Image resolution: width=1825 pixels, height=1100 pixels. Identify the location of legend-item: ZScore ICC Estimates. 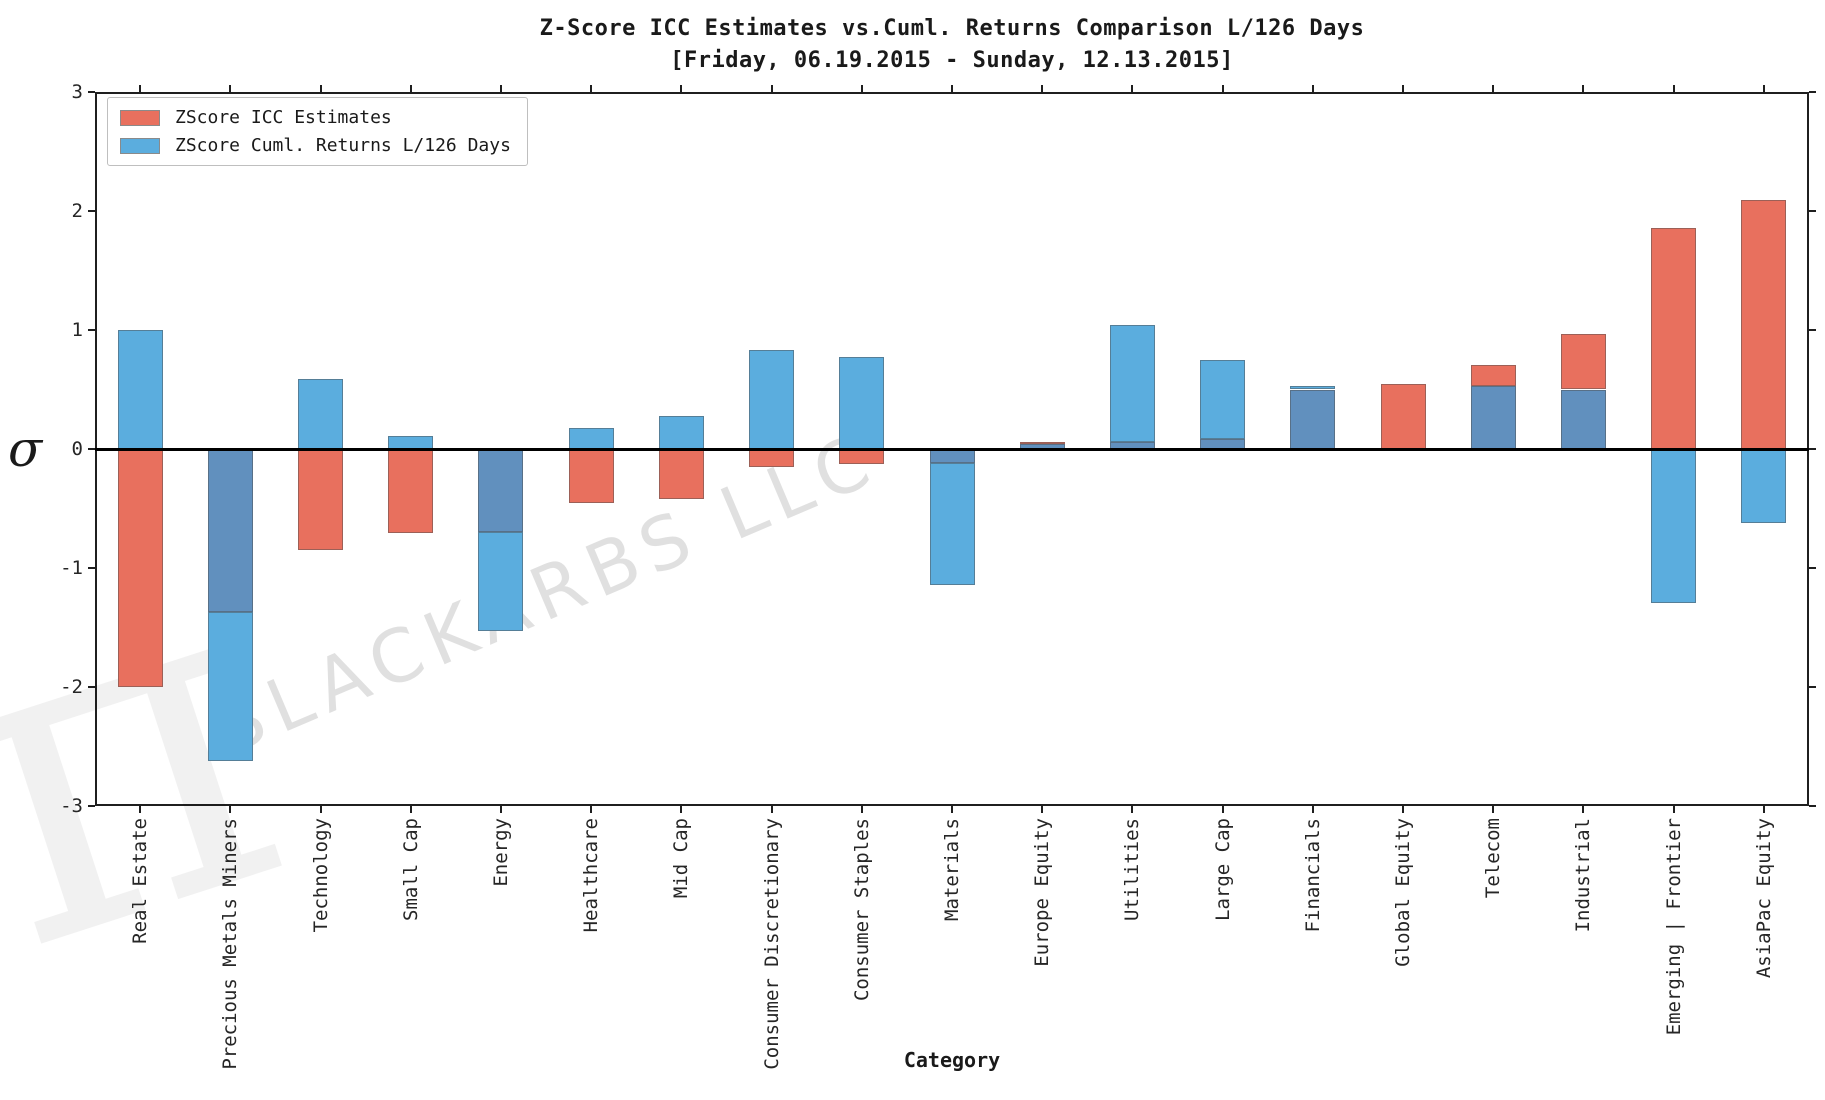
(315, 117).